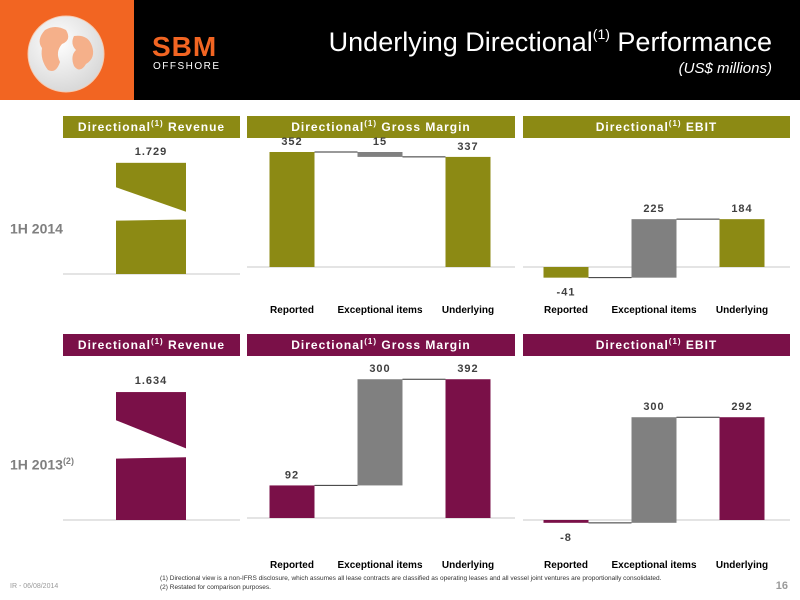 The width and height of the screenshot is (800, 600). What do you see at coordinates (566, 538) in the screenshot?
I see `data-label: -8` at bounding box center [566, 538].